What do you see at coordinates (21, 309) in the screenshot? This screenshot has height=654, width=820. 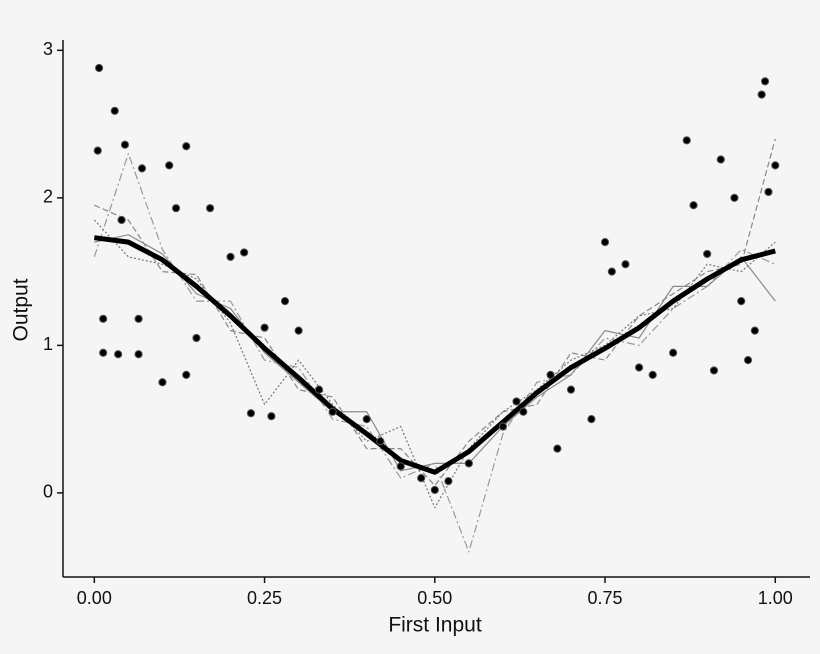 I see `y-axis-label: Output` at bounding box center [21, 309].